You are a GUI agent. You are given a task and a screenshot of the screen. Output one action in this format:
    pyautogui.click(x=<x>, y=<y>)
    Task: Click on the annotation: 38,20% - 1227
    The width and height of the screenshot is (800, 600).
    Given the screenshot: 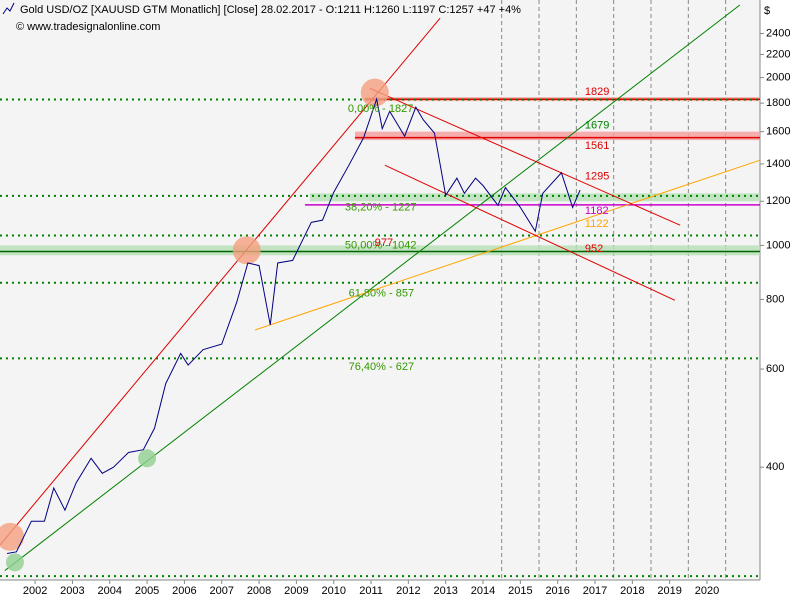 What is the action you would take?
    pyautogui.click(x=381, y=207)
    